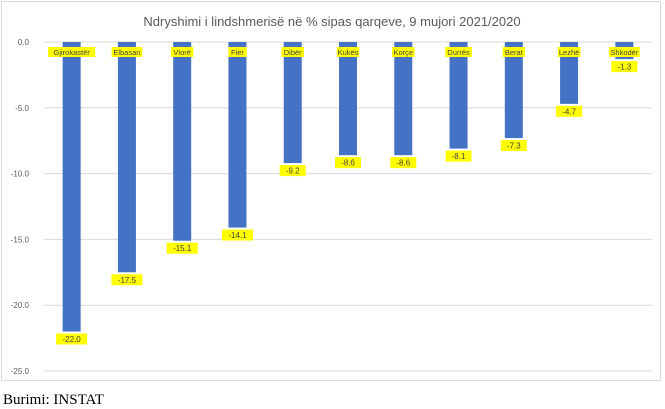 The width and height of the screenshot is (665, 409). What do you see at coordinates (20, 207) in the screenshot?
I see `y-axis-ticks: 0.0 -5.0 -10.0 -15.0 -20.0 -25.0` at bounding box center [20, 207].